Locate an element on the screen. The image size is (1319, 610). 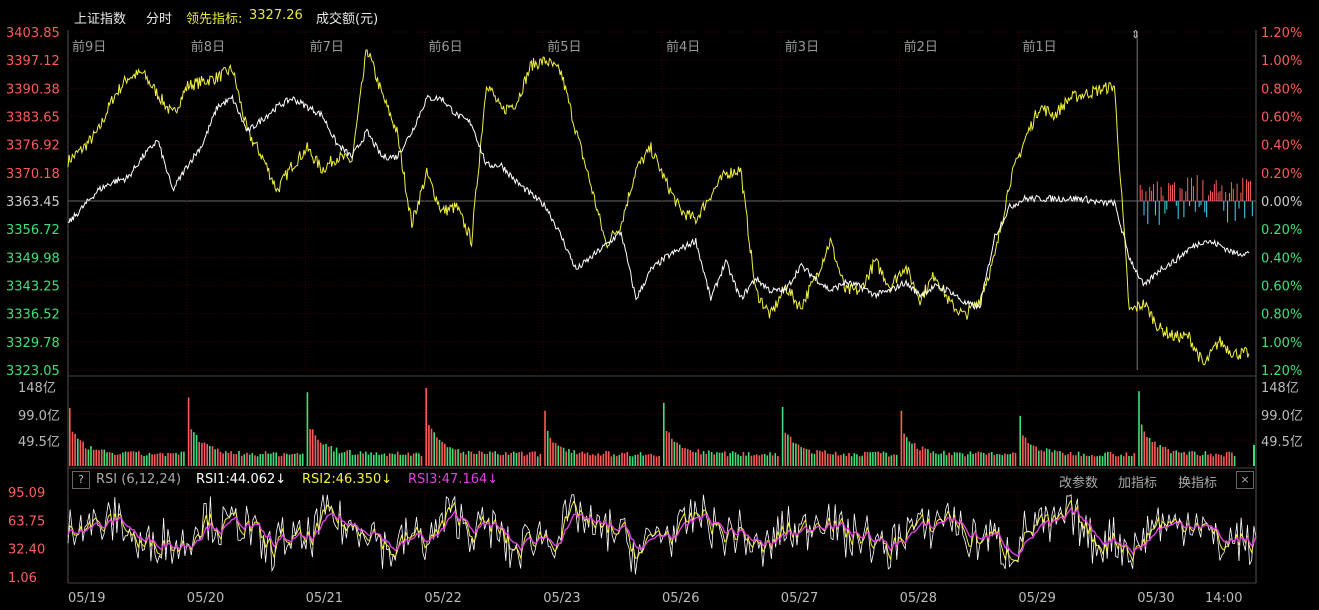
percent-y-tick: 0.20% is located at coordinates (1281, 174).